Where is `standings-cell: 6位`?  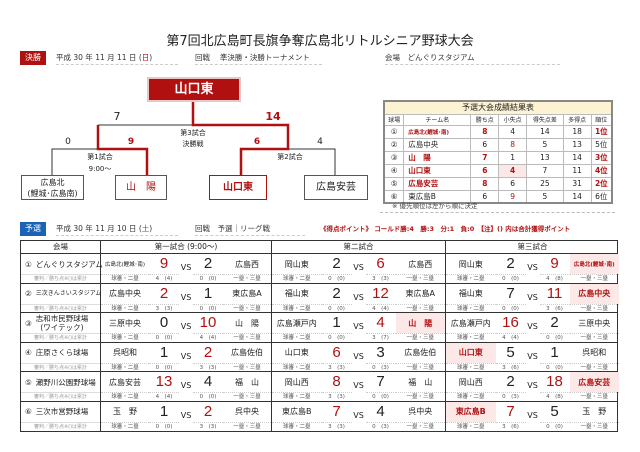
standings-cell: 6位 is located at coordinates (601, 196).